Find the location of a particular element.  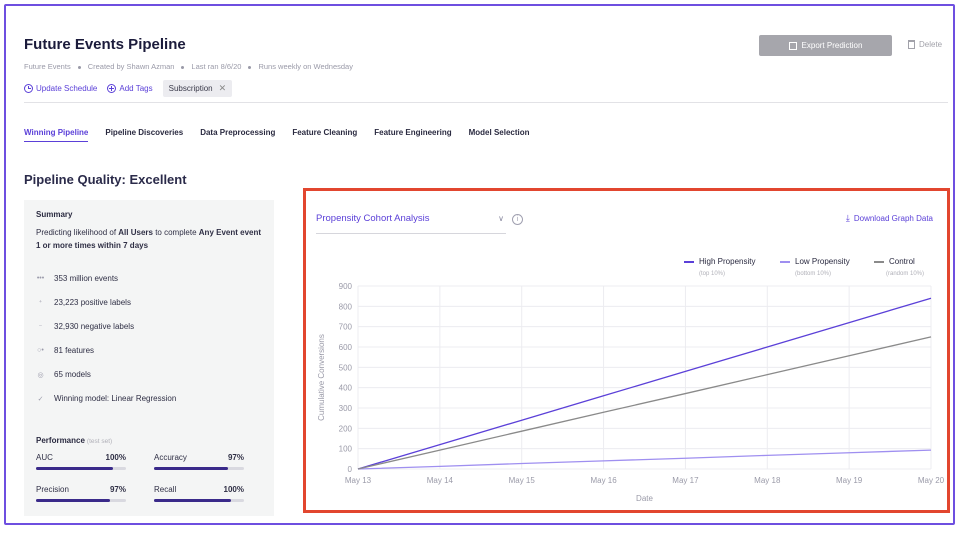

y-tick-label: 900 is located at coordinates (346, 286).